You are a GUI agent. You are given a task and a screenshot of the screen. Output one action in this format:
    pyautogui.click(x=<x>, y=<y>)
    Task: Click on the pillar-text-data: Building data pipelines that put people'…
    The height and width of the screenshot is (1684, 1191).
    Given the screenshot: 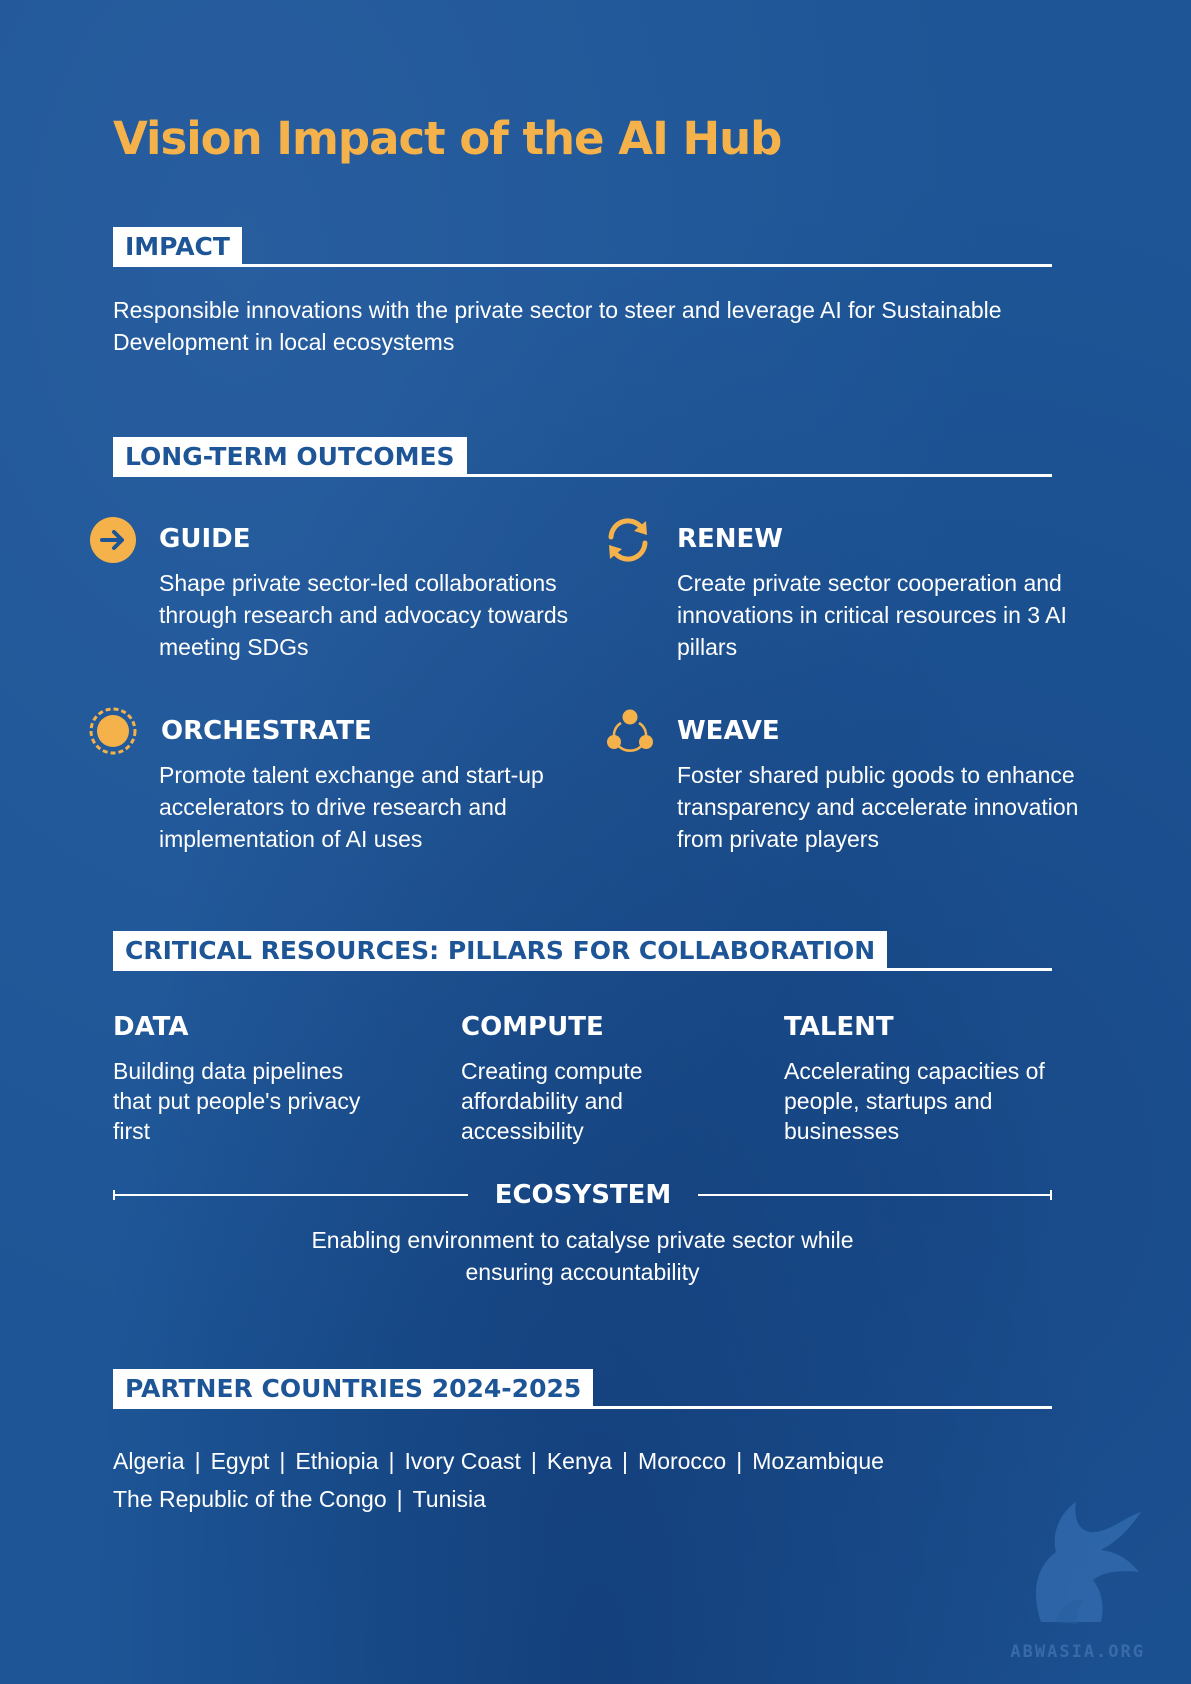 What is the action you would take?
    pyautogui.click(x=237, y=1101)
    